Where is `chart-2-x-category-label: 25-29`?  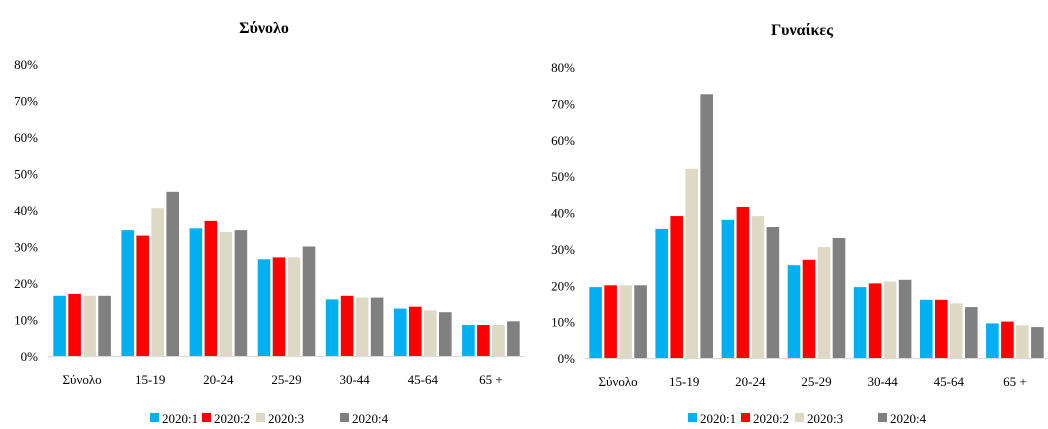 chart-2-x-category-label: 25-29 is located at coordinates (816, 381).